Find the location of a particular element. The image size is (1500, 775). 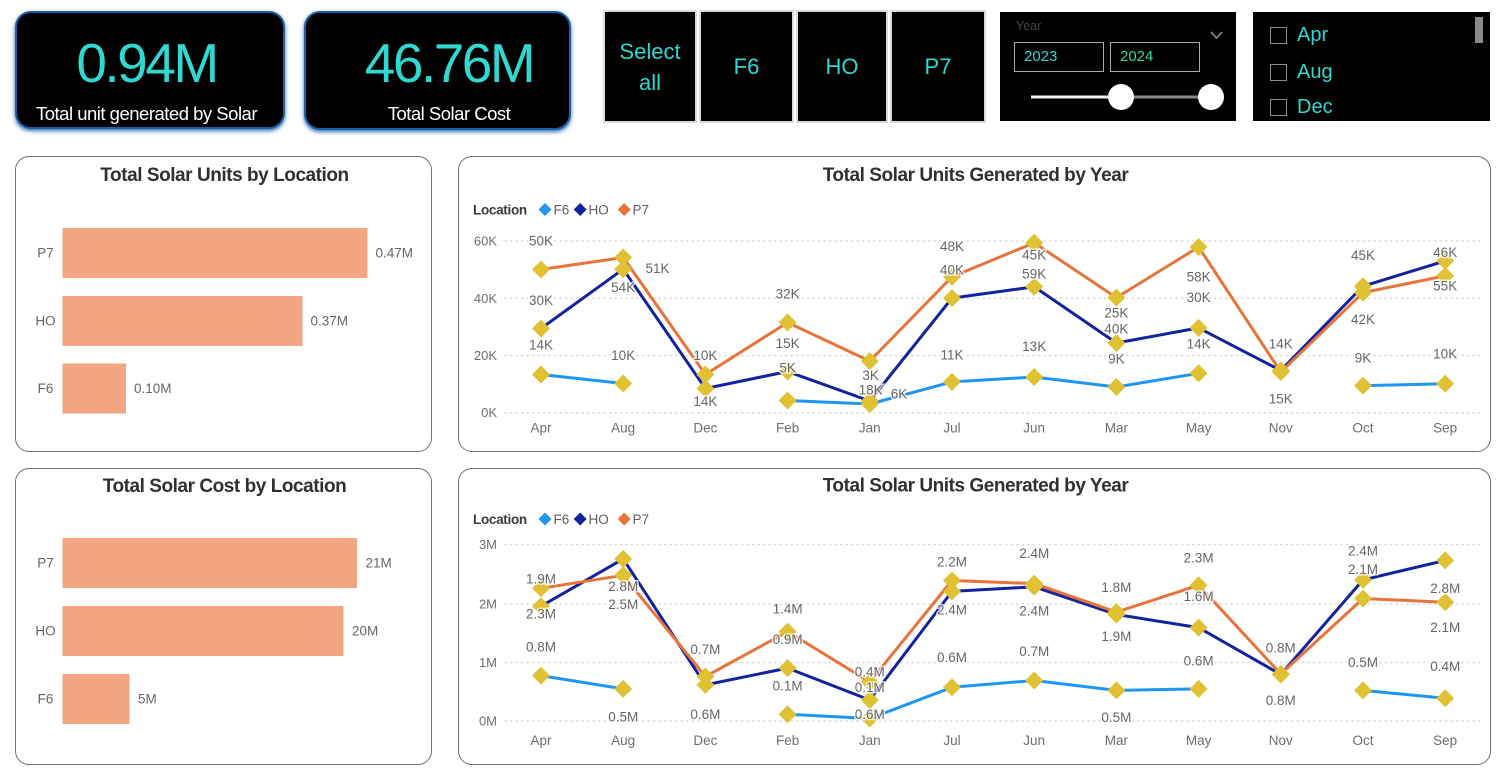

svg-text: 0M is located at coordinates (488, 721).